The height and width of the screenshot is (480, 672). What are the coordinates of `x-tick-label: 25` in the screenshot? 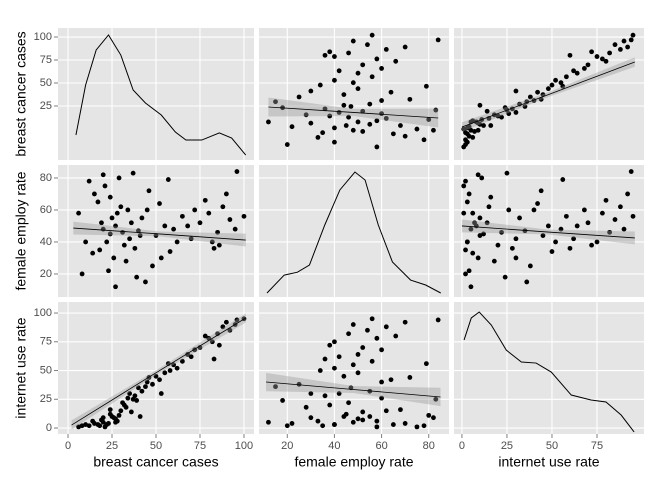 It's located at (507, 446).